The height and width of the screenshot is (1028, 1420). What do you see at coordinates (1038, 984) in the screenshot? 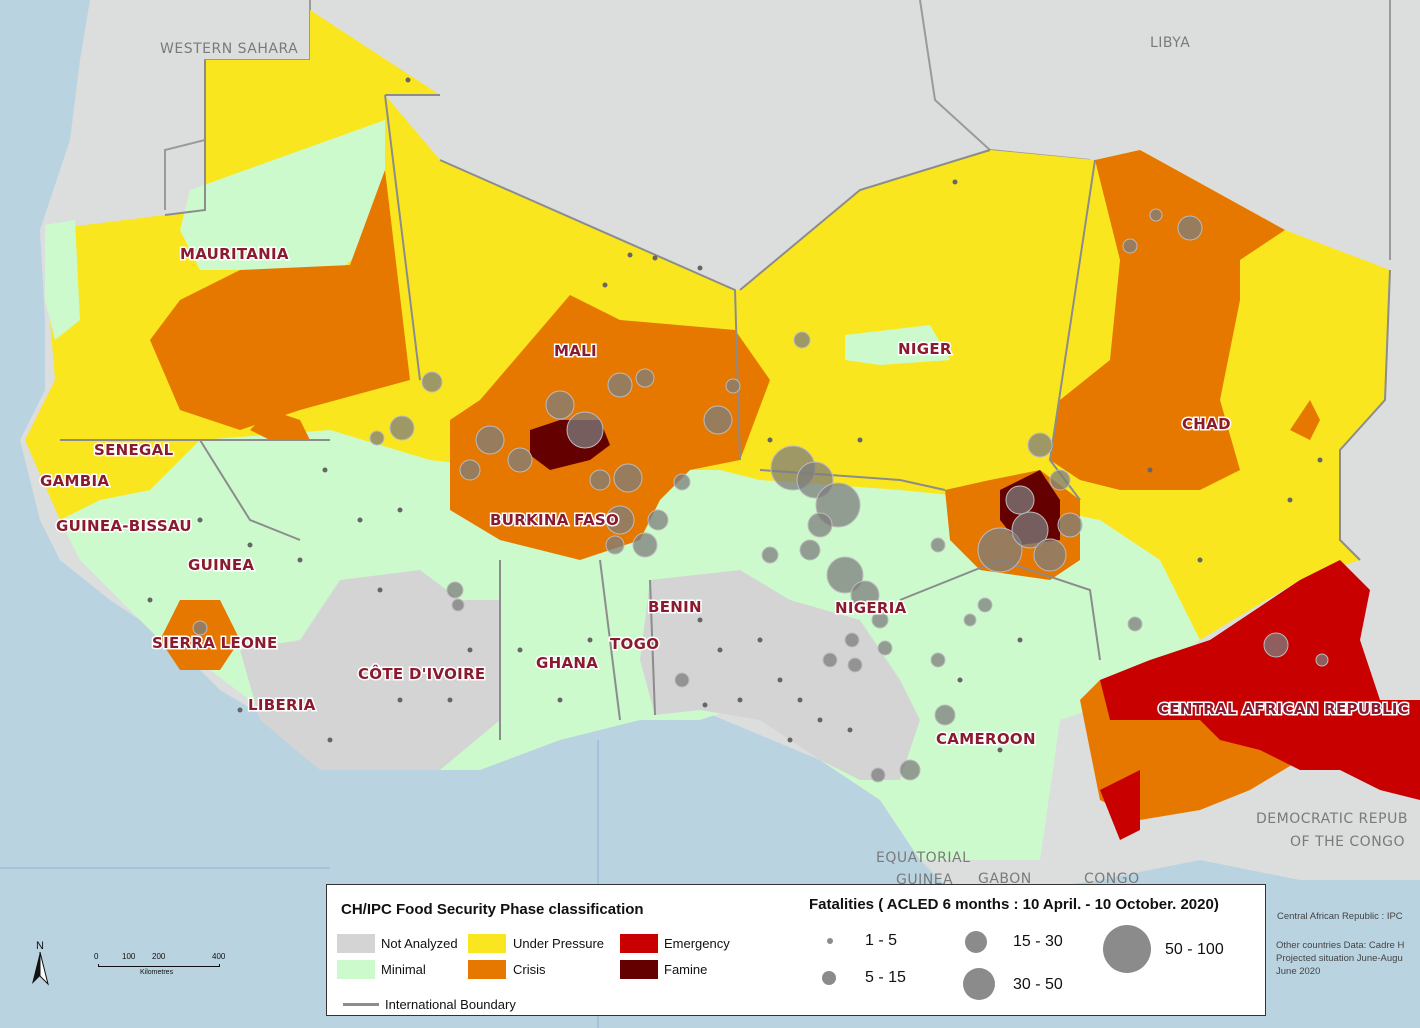
I see `fatality-label-30-50: 30 - 50` at bounding box center [1038, 984].